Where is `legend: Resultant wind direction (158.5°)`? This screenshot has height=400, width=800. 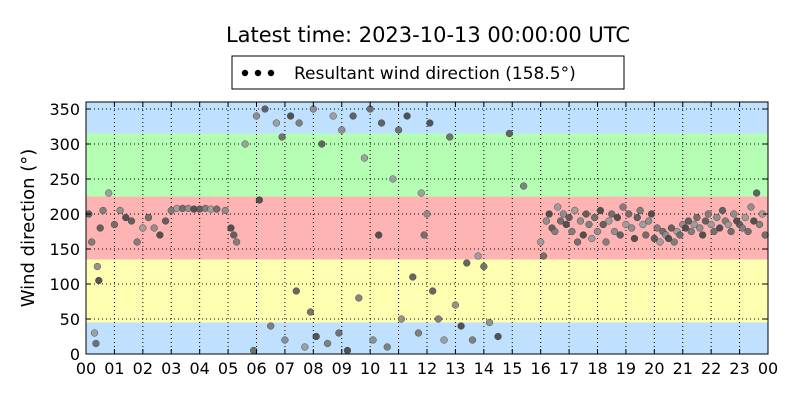
legend: Resultant wind direction (158.5°) is located at coordinates (428, 72).